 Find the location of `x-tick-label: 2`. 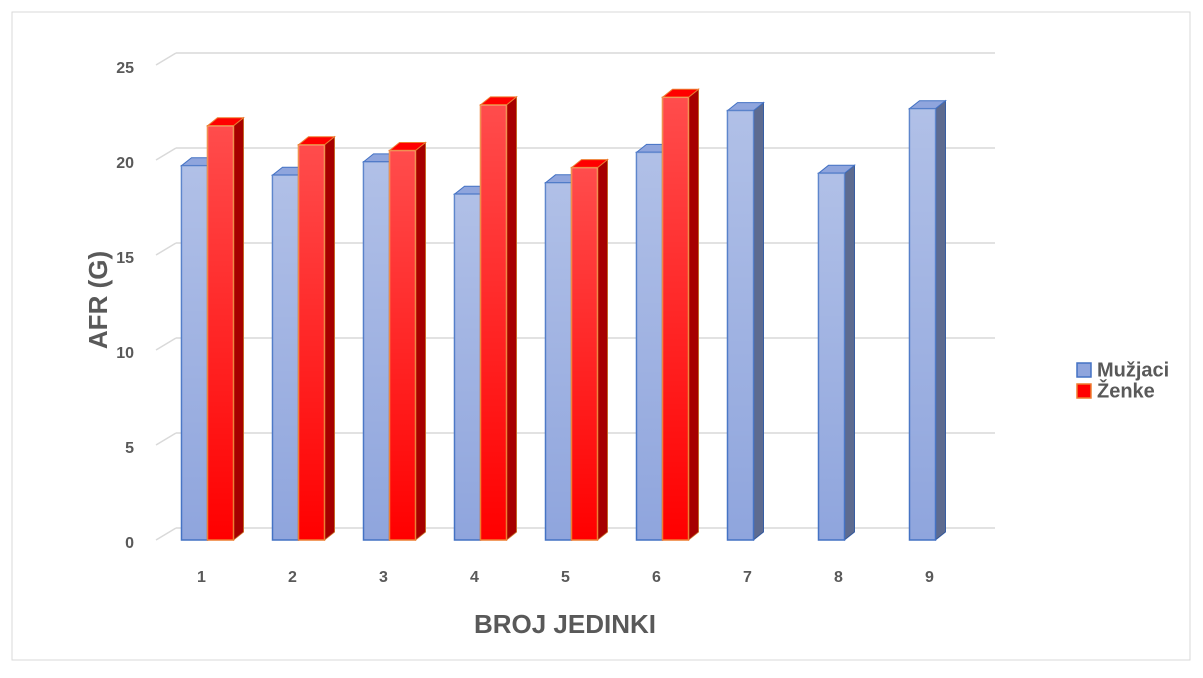

x-tick-label: 2 is located at coordinates (292, 577).